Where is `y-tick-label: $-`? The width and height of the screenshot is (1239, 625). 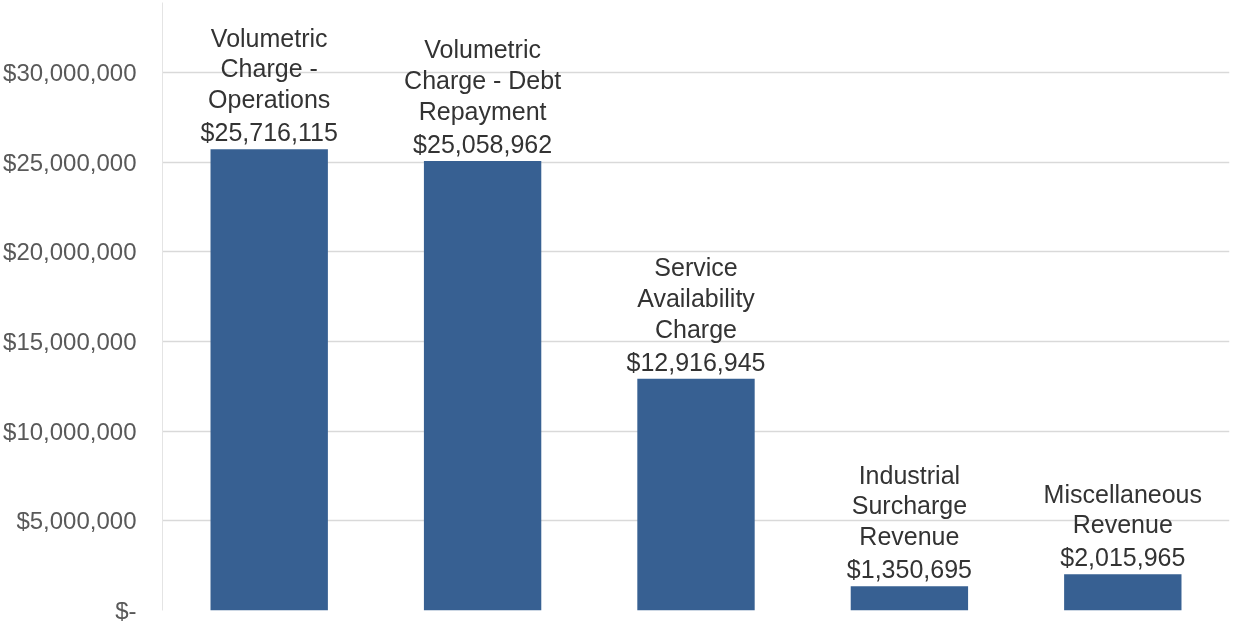 y-tick-label: $- is located at coordinates (126, 610).